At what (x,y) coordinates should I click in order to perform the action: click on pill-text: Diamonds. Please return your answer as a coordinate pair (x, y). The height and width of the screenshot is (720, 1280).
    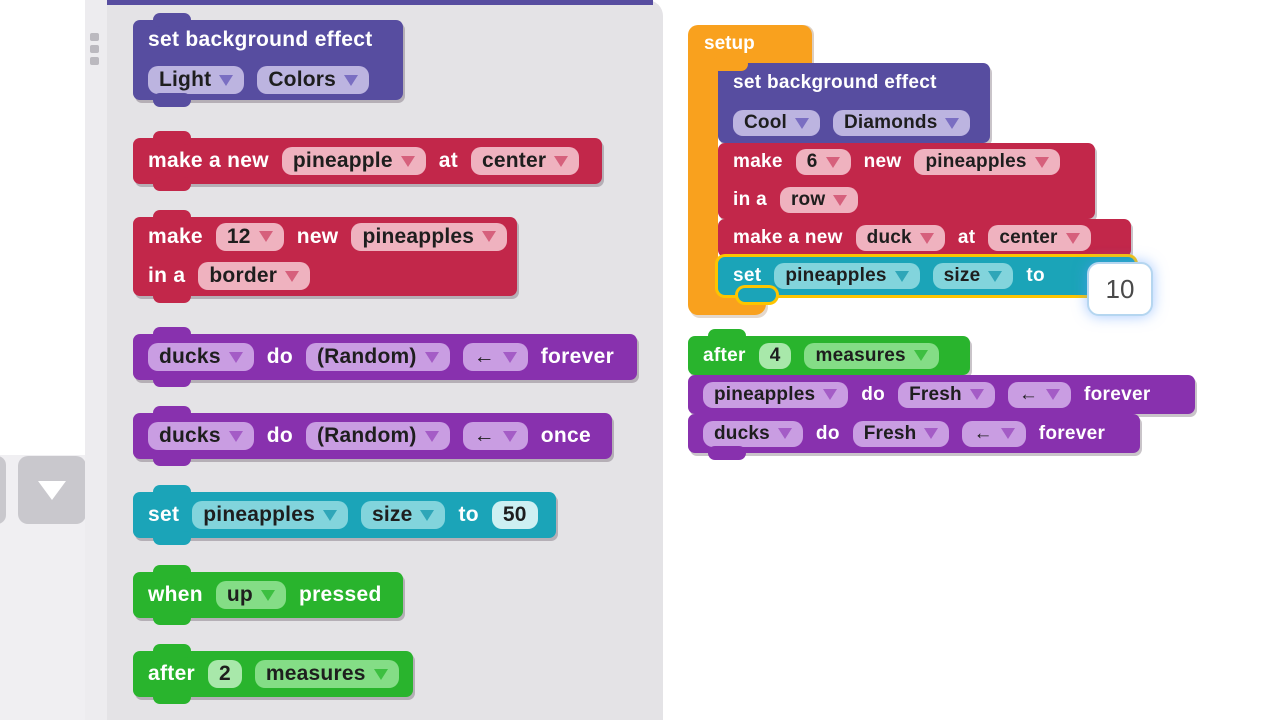
    Looking at the image, I should click on (891, 122).